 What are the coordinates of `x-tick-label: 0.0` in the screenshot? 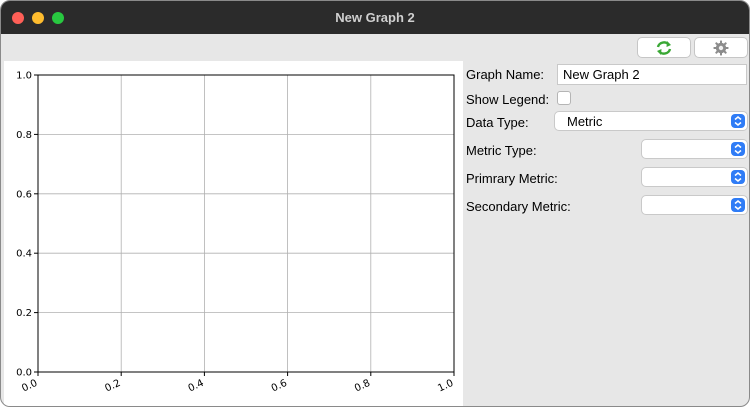 It's located at (29, 386).